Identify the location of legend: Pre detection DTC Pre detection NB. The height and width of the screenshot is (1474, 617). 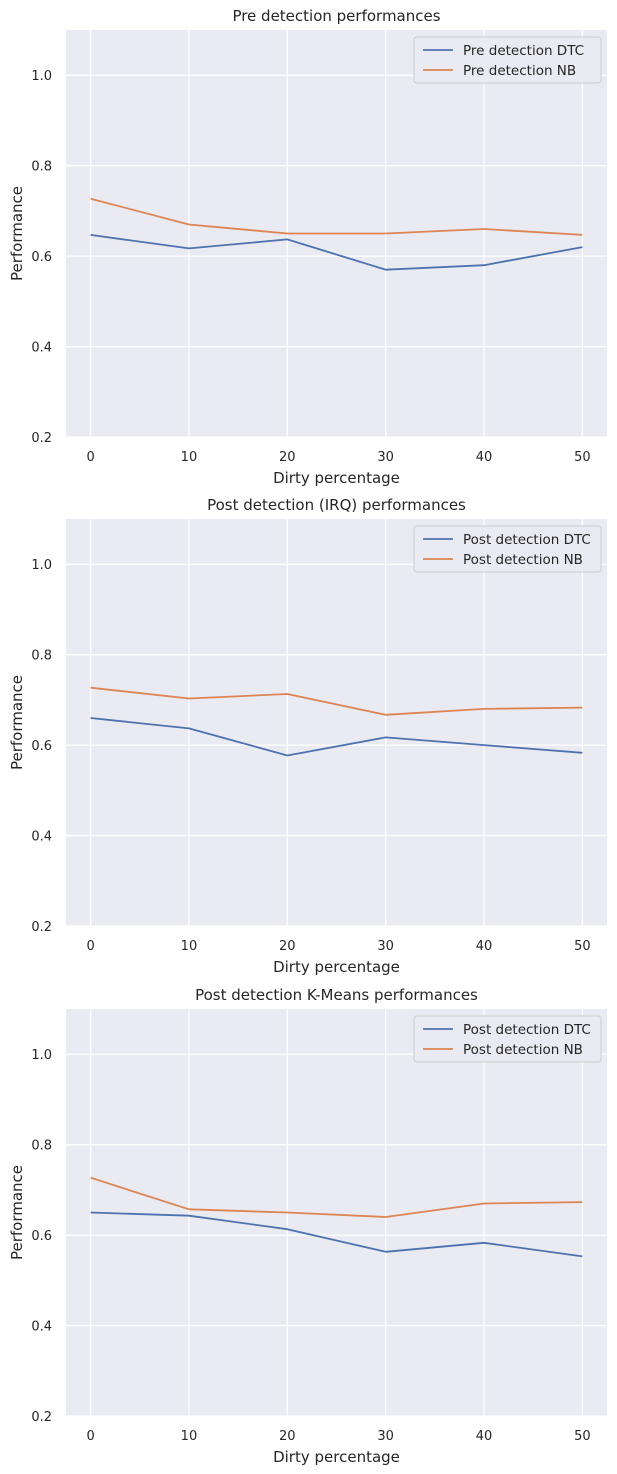
(507, 60).